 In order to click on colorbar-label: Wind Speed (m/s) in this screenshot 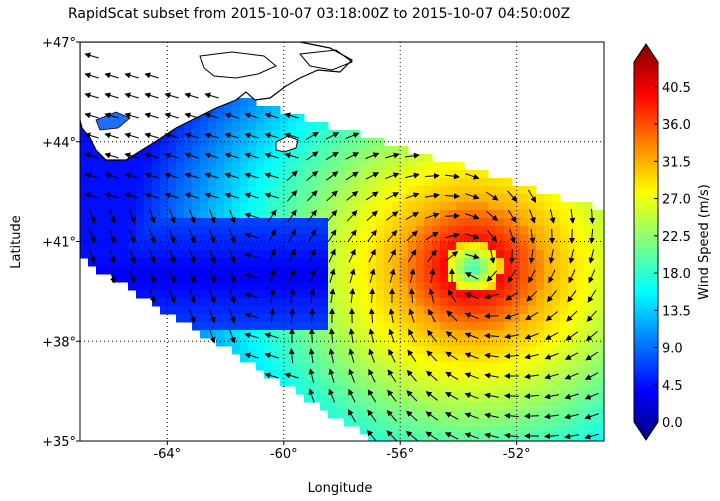, I will do `click(704, 242)`.